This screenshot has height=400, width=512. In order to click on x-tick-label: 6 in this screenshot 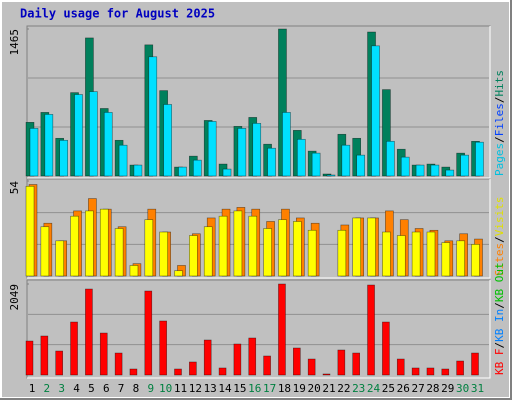, I will do `click(106, 388)`.